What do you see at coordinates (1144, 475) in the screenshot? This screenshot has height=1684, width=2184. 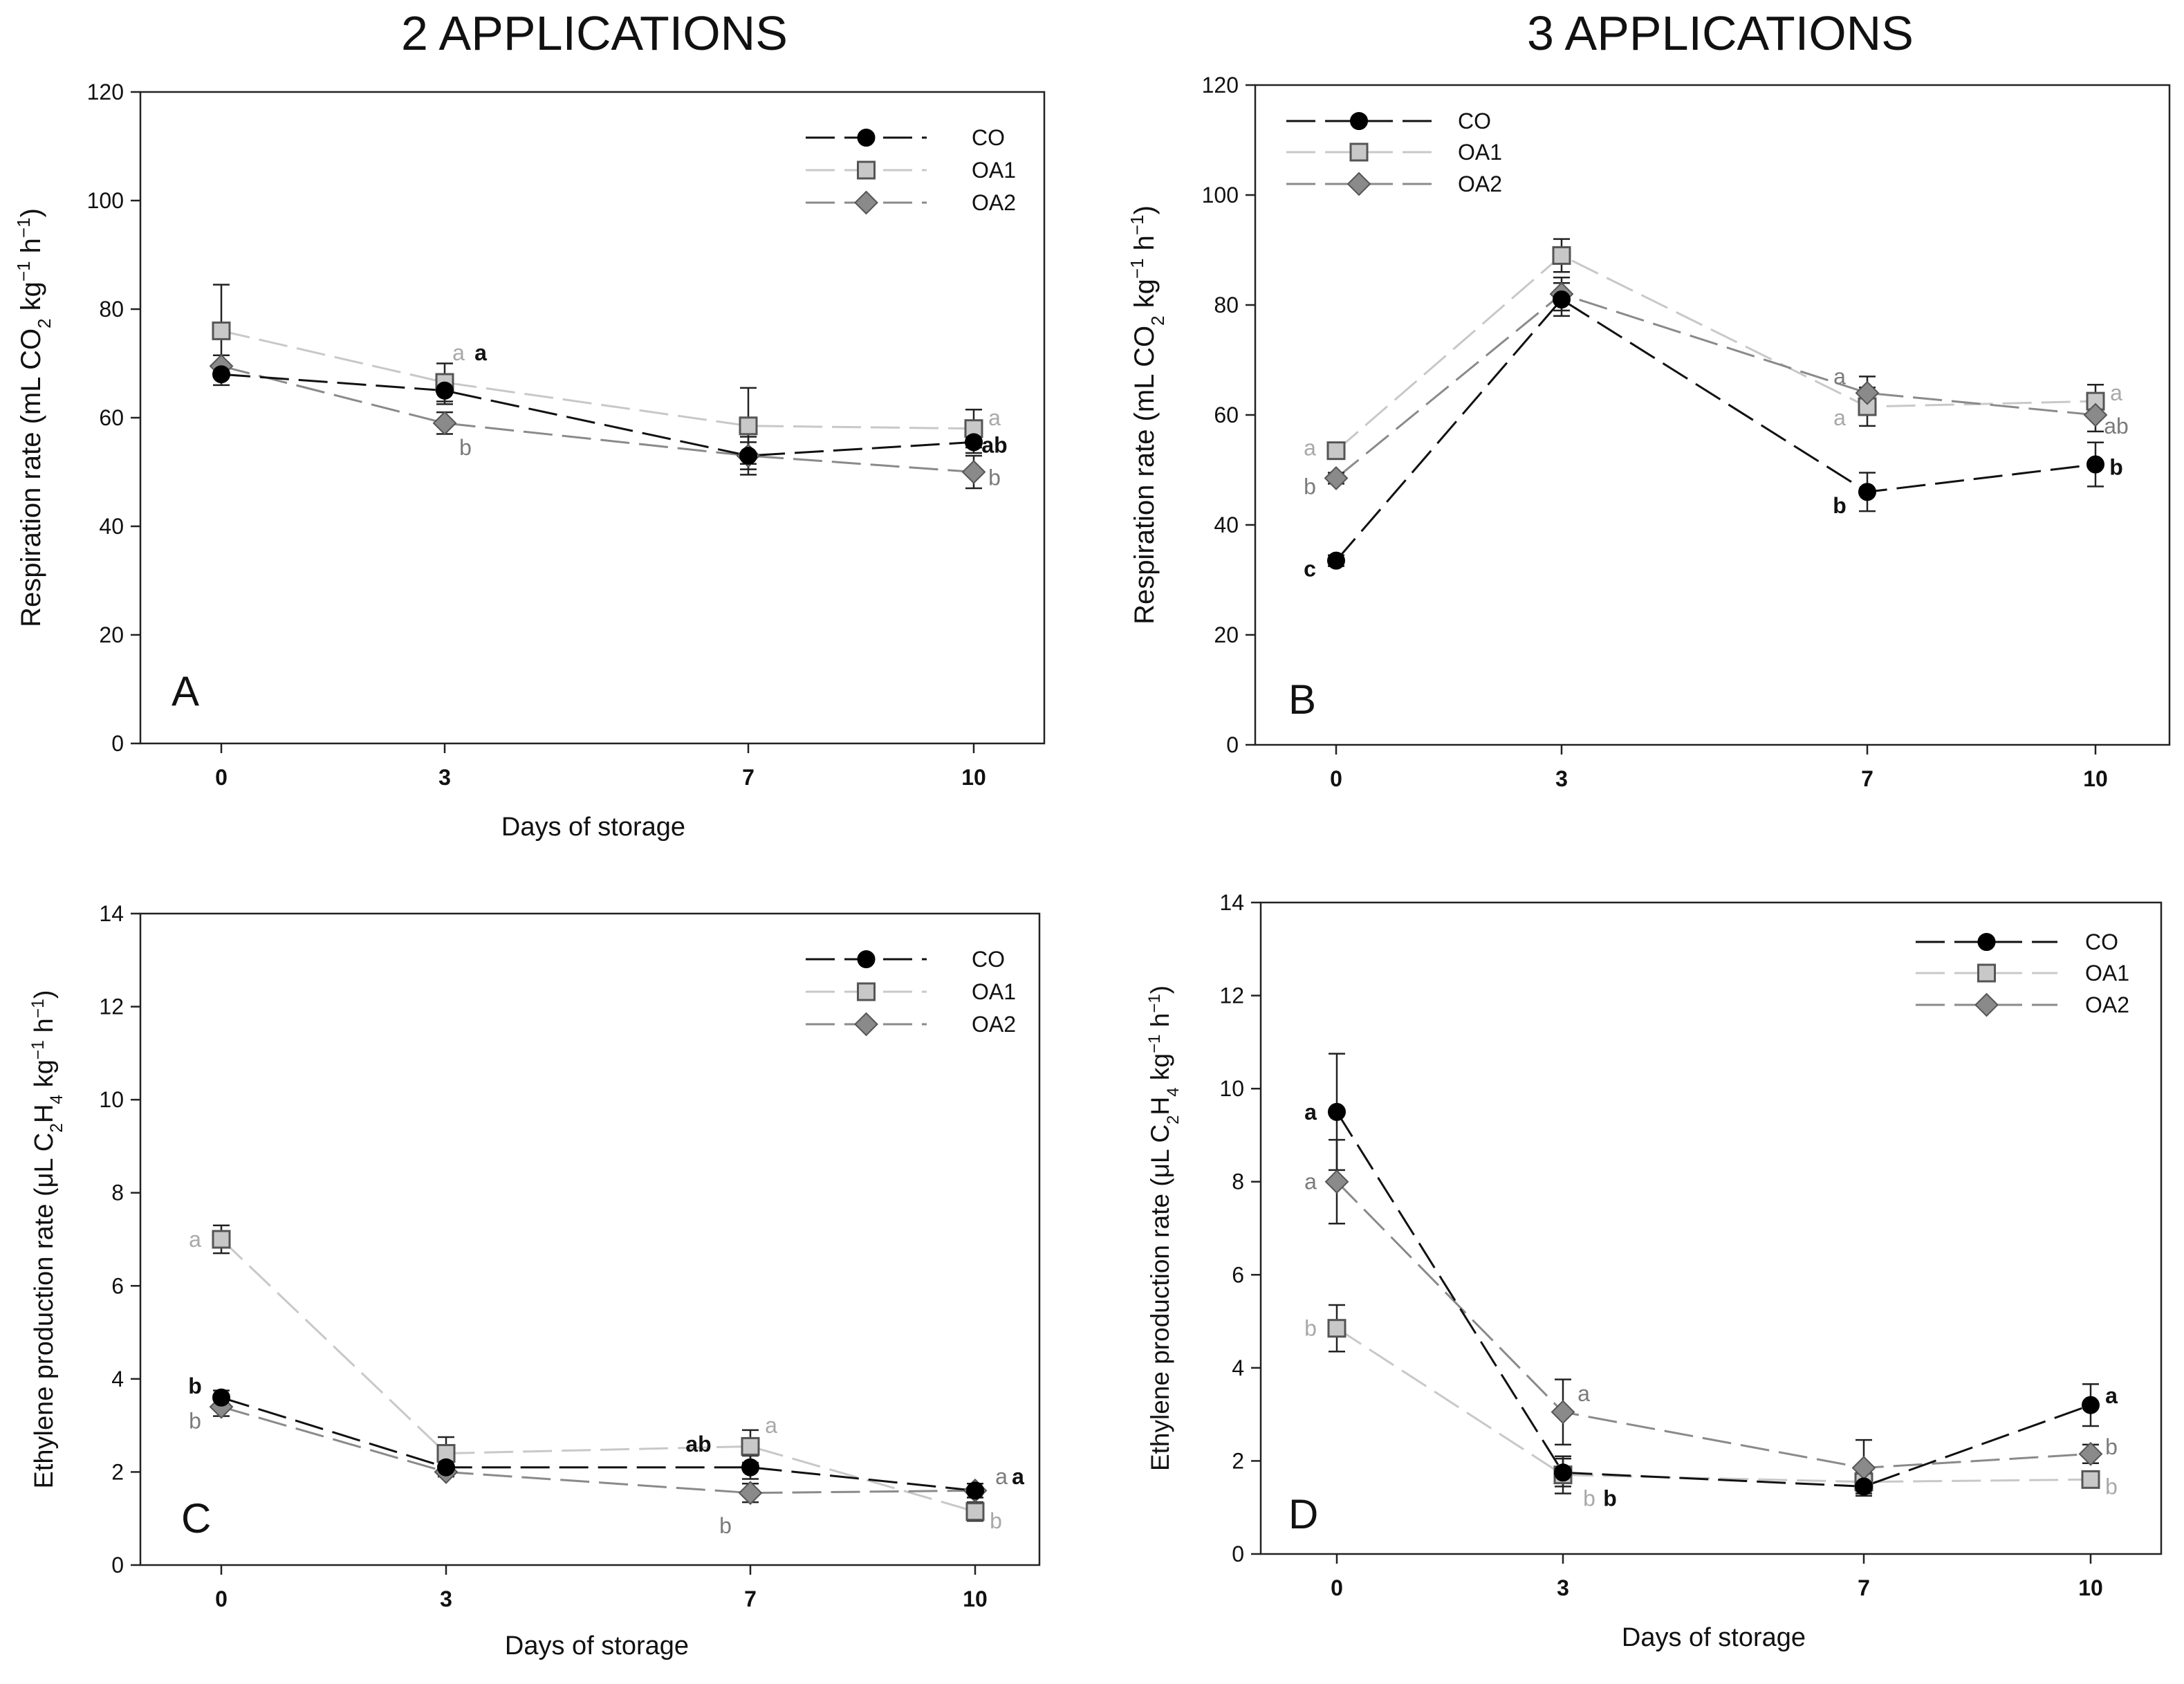 I see `y-axis-title-part: Respiration rate (mL CO` at bounding box center [1144, 475].